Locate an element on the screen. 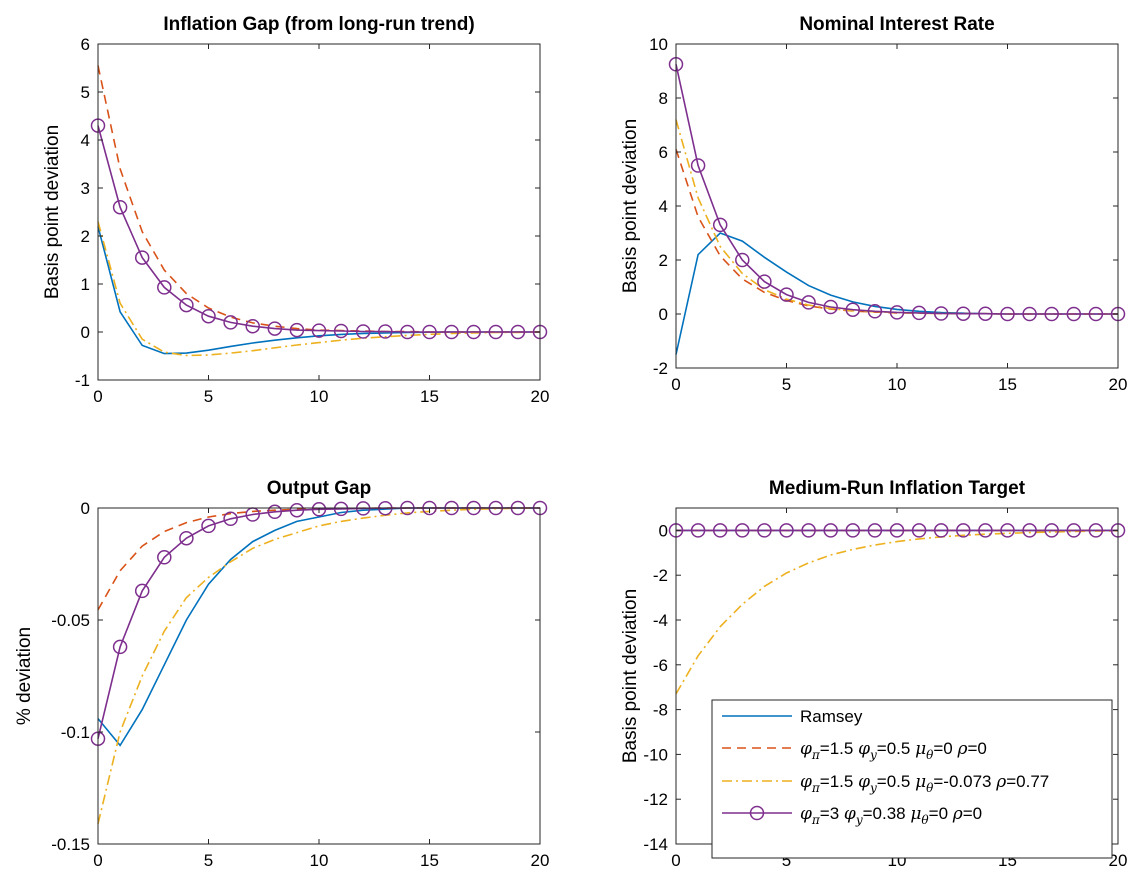 The image size is (1127, 873). inflation-target-y-tick-label: -4 is located at coordinates (660, 620).